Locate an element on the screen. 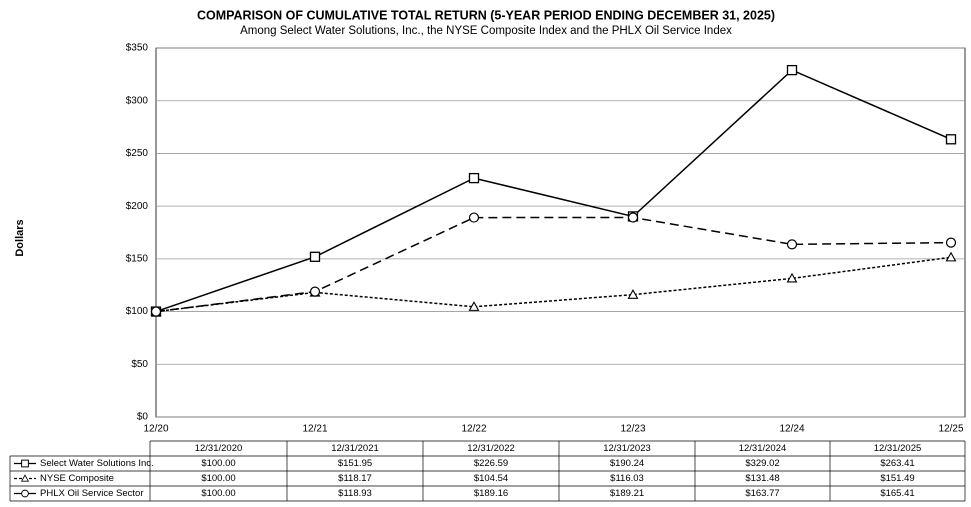 This screenshot has height=507, width=971. y-tick-label: $250 is located at coordinates (137, 153).